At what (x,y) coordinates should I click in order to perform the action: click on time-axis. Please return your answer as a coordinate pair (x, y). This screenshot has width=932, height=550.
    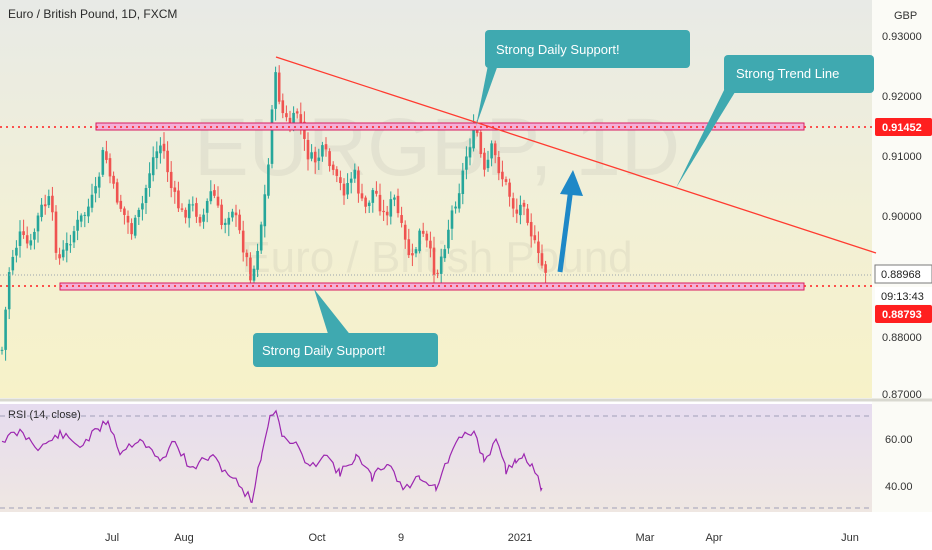
    Looking at the image, I should click on (466, 531).